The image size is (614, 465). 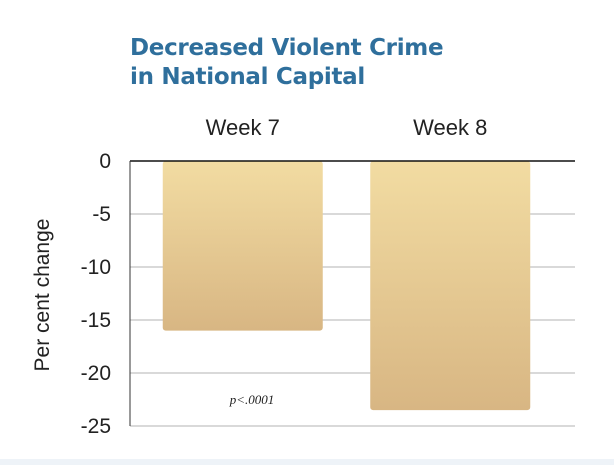 I want to click on significance-annotation: p<.0001, so click(x=252, y=399).